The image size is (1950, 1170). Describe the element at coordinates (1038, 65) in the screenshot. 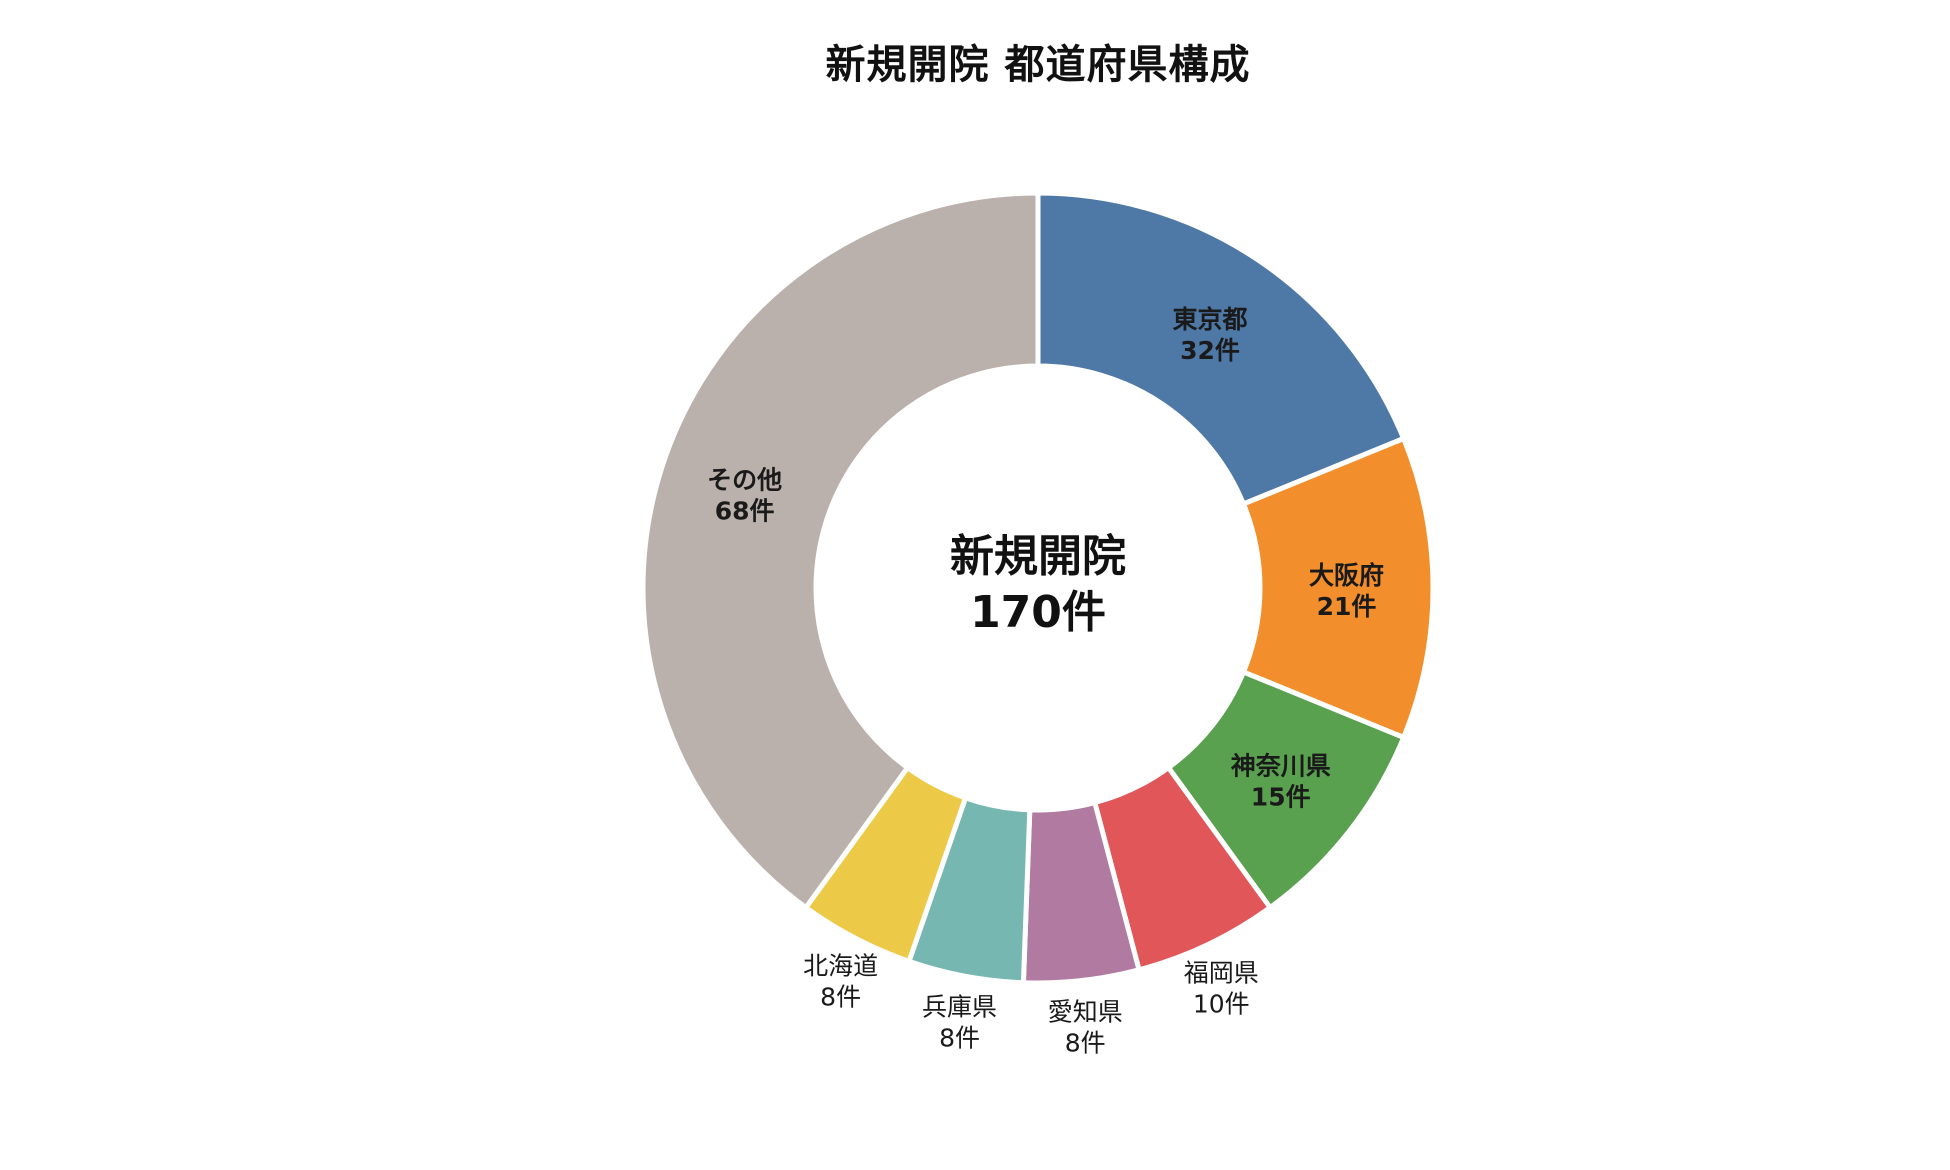

I see `chart-title: 新規開院 都道府県構成` at that location.